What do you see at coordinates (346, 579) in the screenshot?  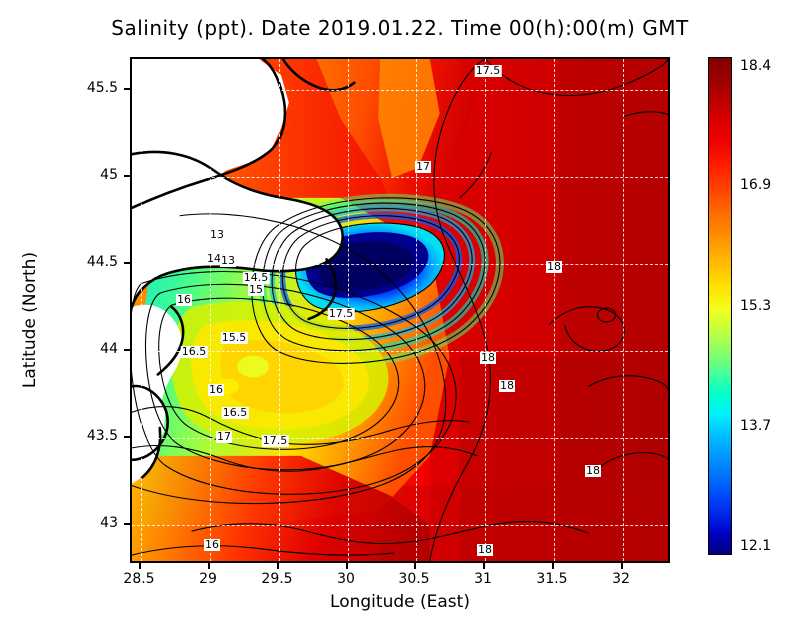 I see `x-axis-tick-label: 30` at bounding box center [346, 579].